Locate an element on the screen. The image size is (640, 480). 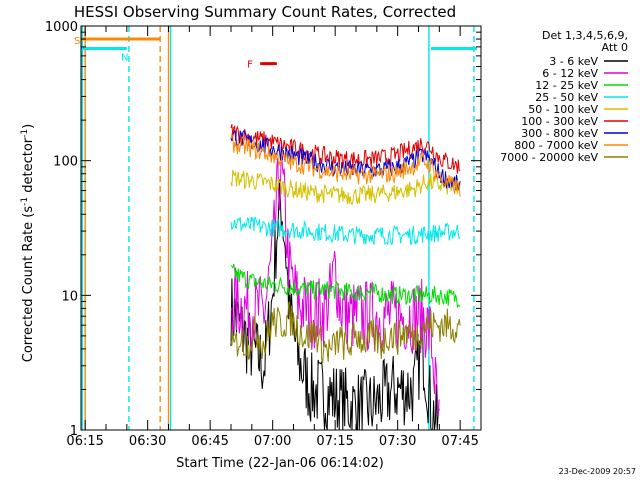
x-tick-label-1: 06:30 is located at coordinates (147, 441).